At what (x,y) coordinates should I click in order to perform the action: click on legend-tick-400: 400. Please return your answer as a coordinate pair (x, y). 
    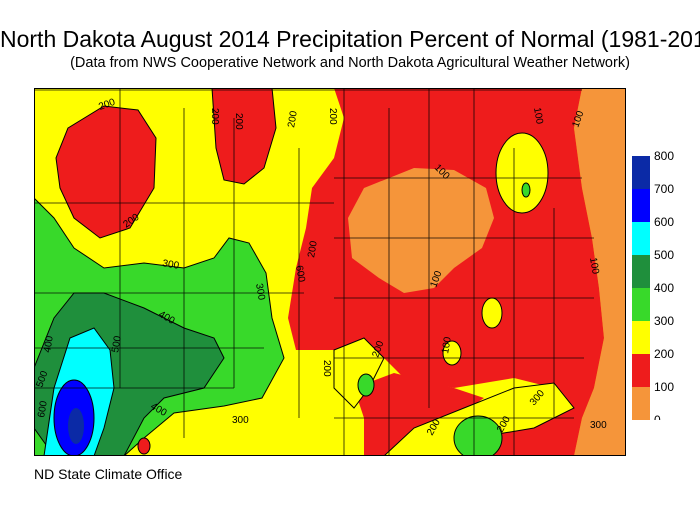
    Looking at the image, I should click on (664, 288).